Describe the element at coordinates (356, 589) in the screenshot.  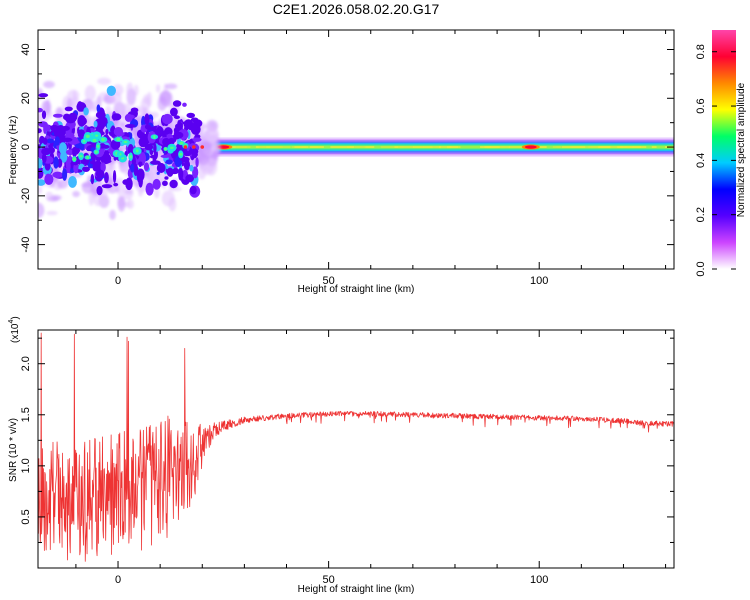
I see `snr-xlabel: Height of straight line (km)` at that location.